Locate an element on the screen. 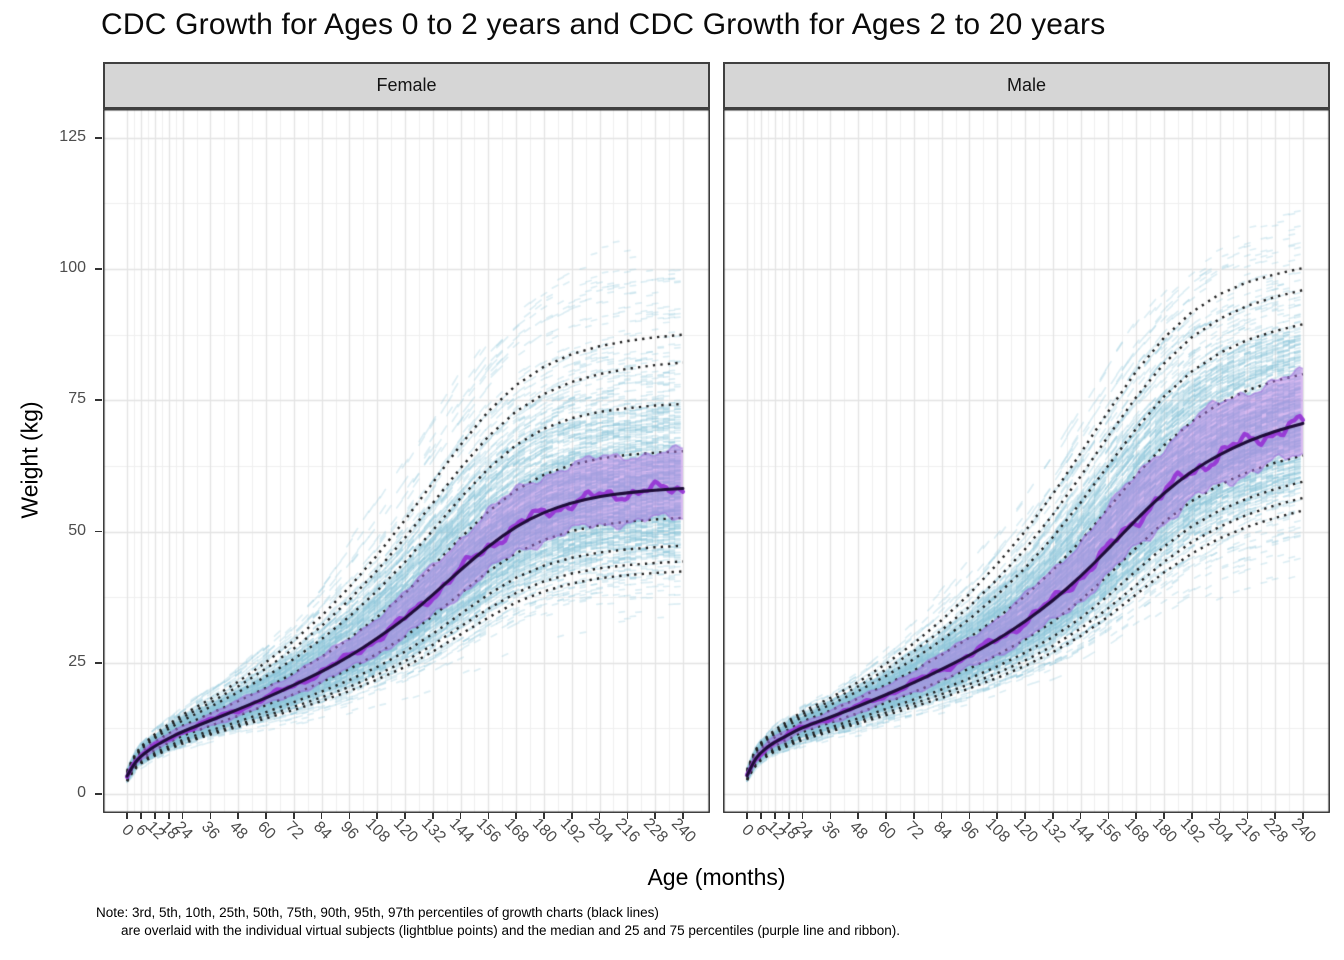 This screenshot has width=1344, height=960. facet-strip-female: Female is located at coordinates (406, 85).